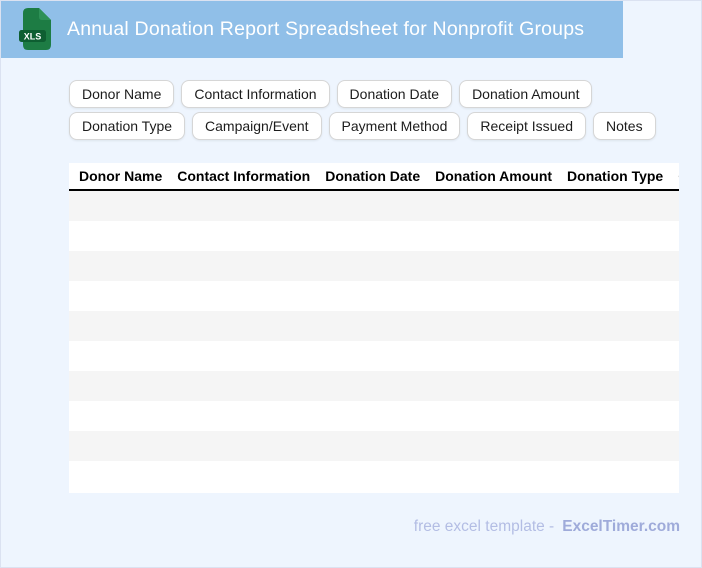 This screenshot has height=568, width=702. I want to click on column-header-donor-name: Donor Name, so click(121, 176).